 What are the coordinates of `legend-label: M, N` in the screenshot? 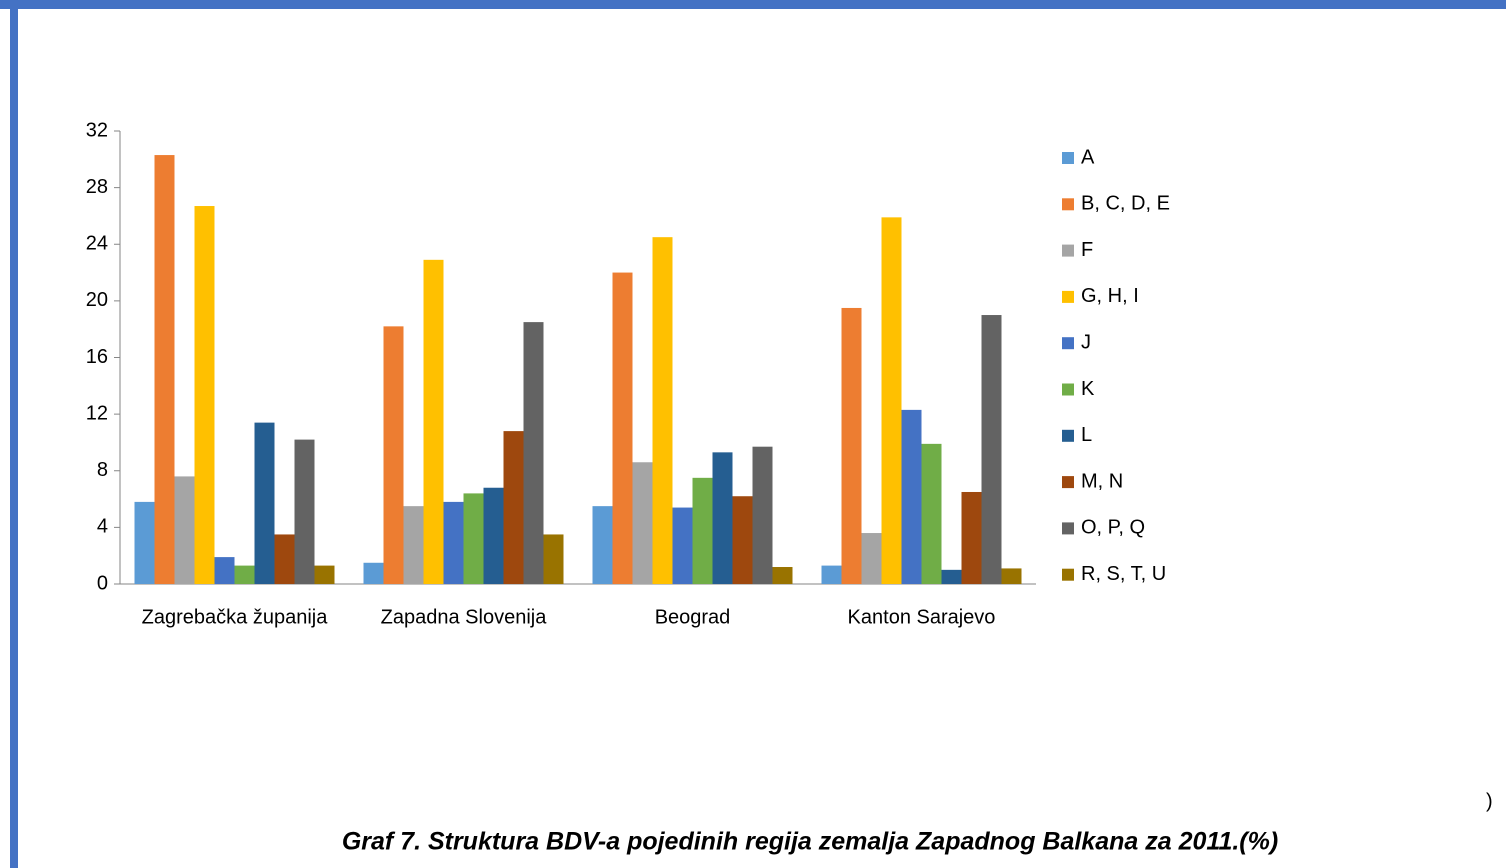 It's located at (1102, 481).